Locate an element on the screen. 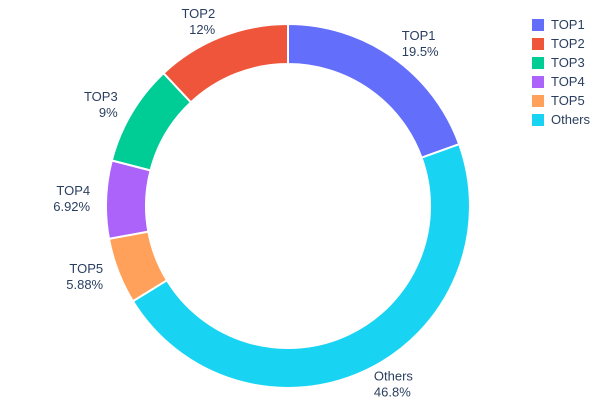  legend-item-top5: TOP5 is located at coordinates (560, 100).